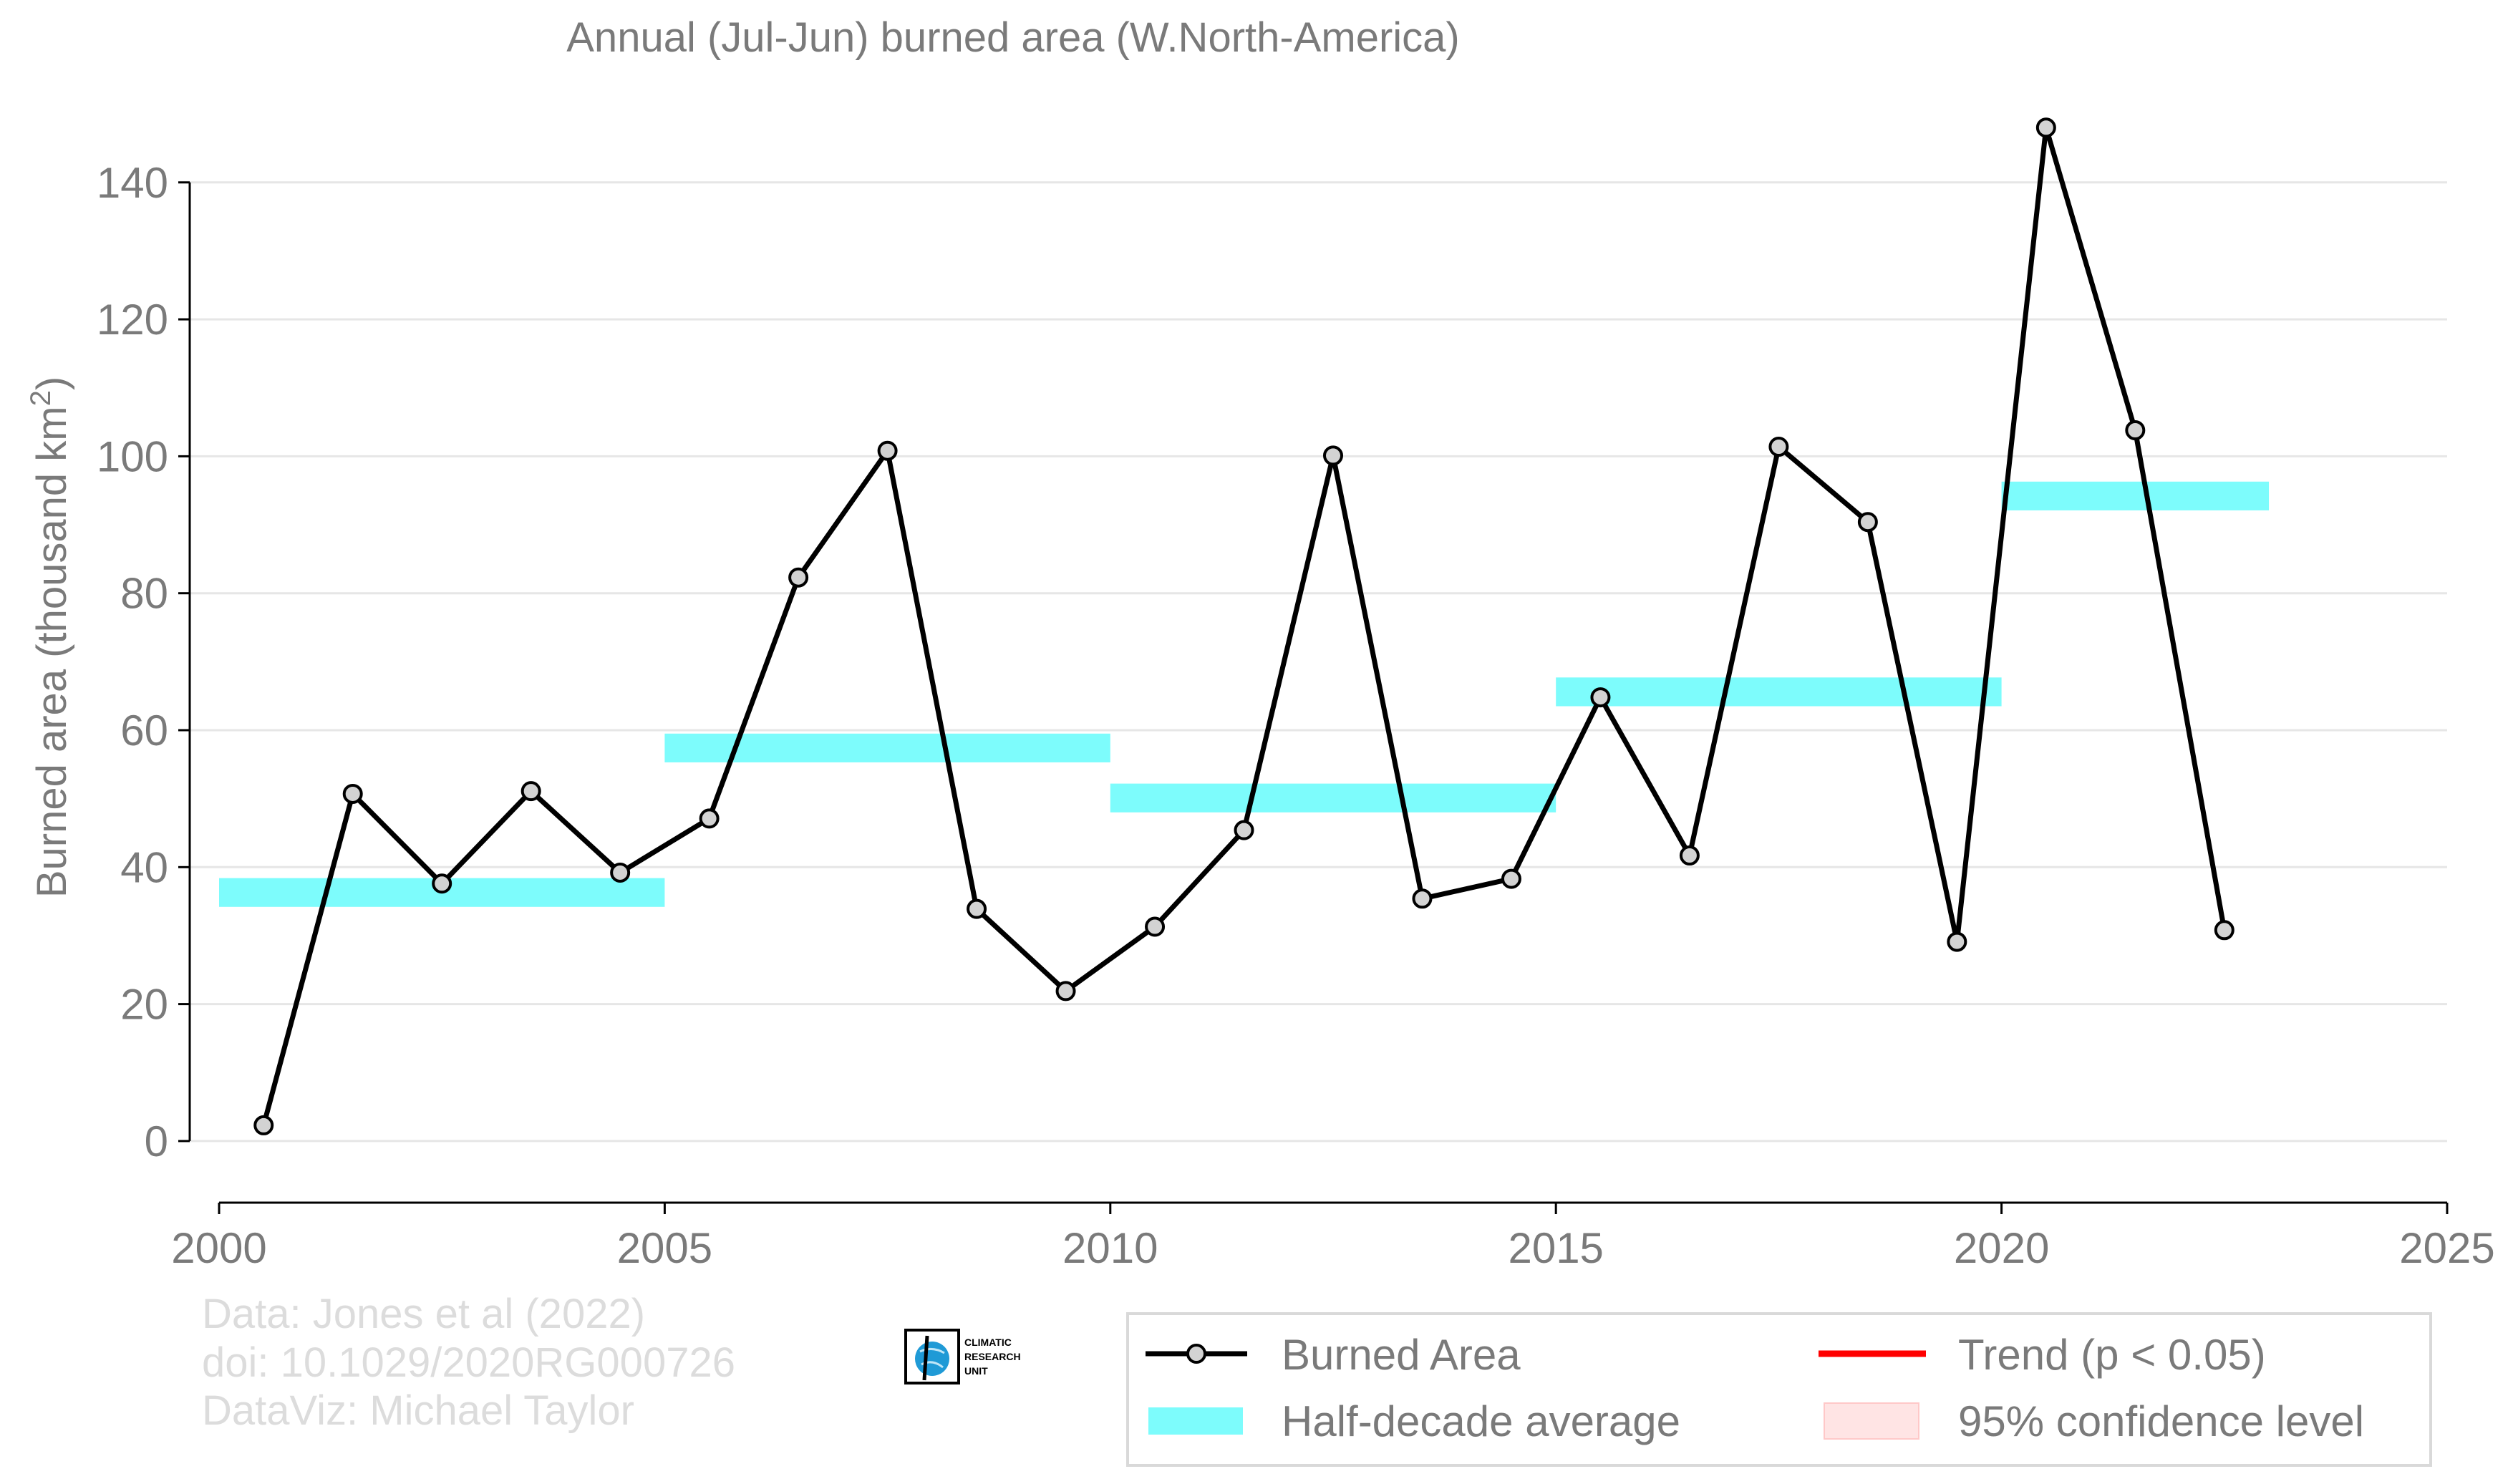 The image size is (2513, 1484). I want to click on y-axis-title-main: Burned area (thousand km, so click(52, 652).